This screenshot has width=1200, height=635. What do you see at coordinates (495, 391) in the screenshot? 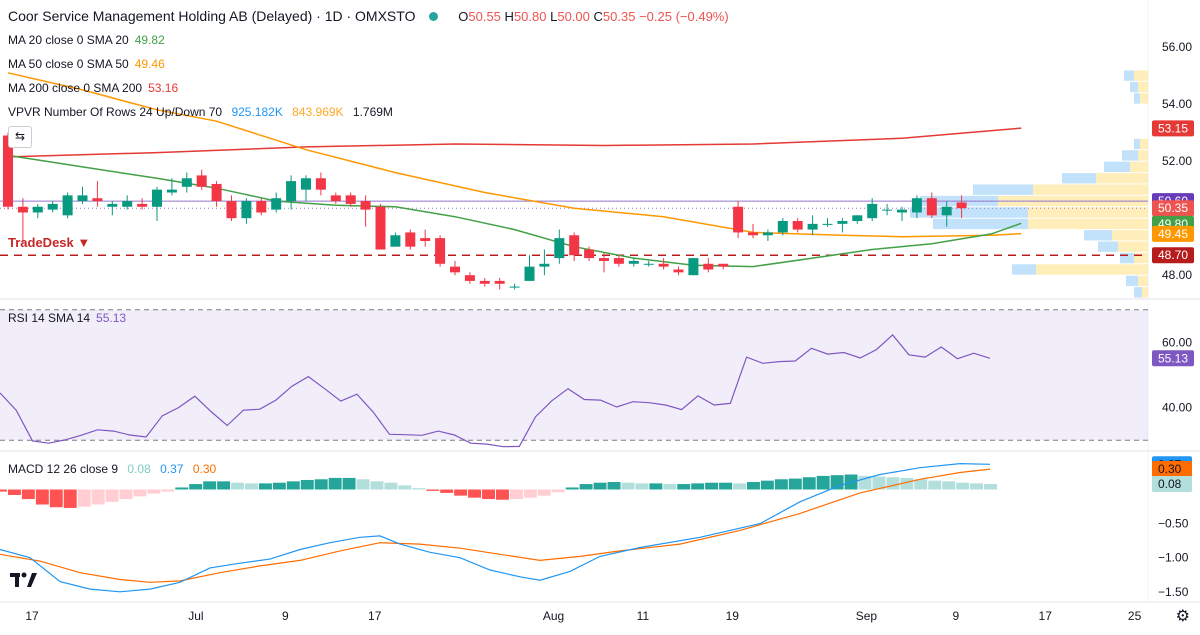
I see `rsi-line` at bounding box center [495, 391].